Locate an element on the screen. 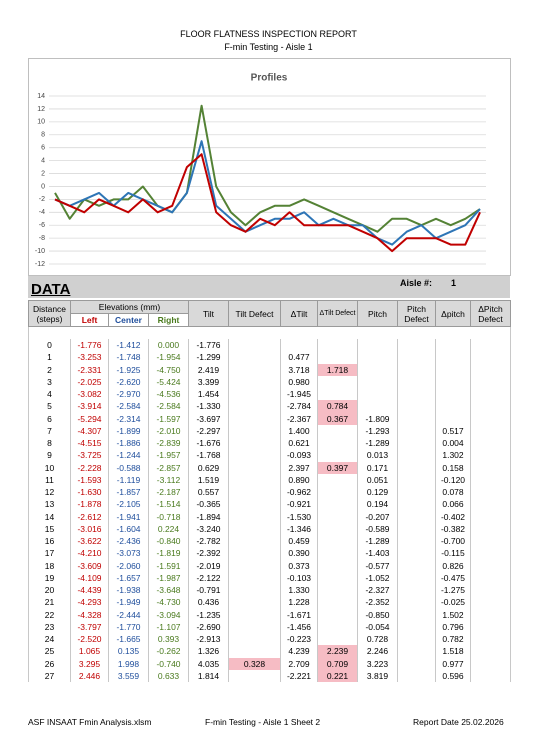 This screenshot has height=753, width=537. table-cell: 10 is located at coordinates (49, 467).